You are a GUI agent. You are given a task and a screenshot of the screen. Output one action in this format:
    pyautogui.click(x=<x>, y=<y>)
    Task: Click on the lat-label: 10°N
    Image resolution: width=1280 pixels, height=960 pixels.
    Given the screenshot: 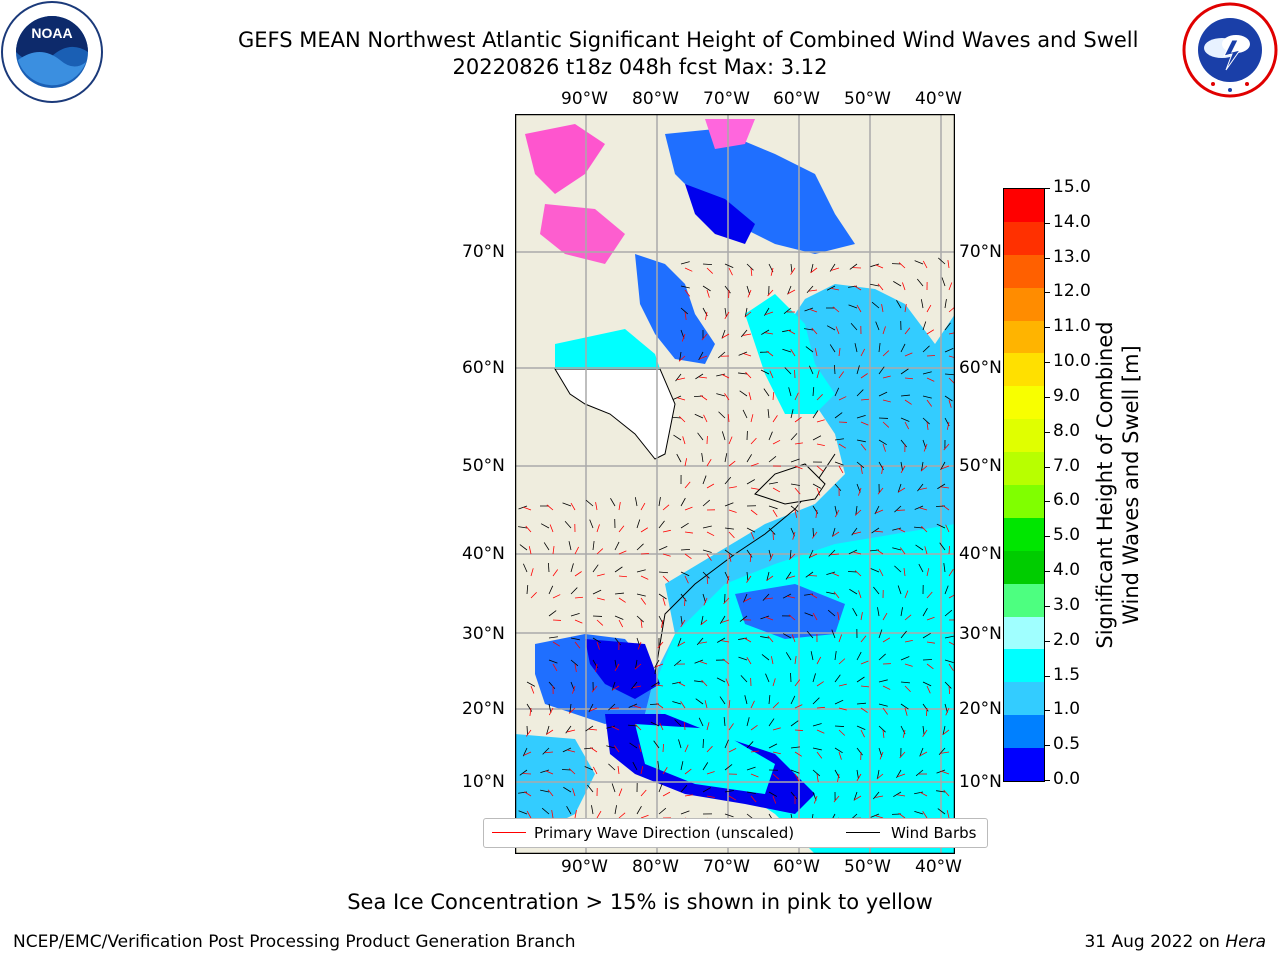 What is the action you would take?
    pyautogui.click(x=483, y=782)
    